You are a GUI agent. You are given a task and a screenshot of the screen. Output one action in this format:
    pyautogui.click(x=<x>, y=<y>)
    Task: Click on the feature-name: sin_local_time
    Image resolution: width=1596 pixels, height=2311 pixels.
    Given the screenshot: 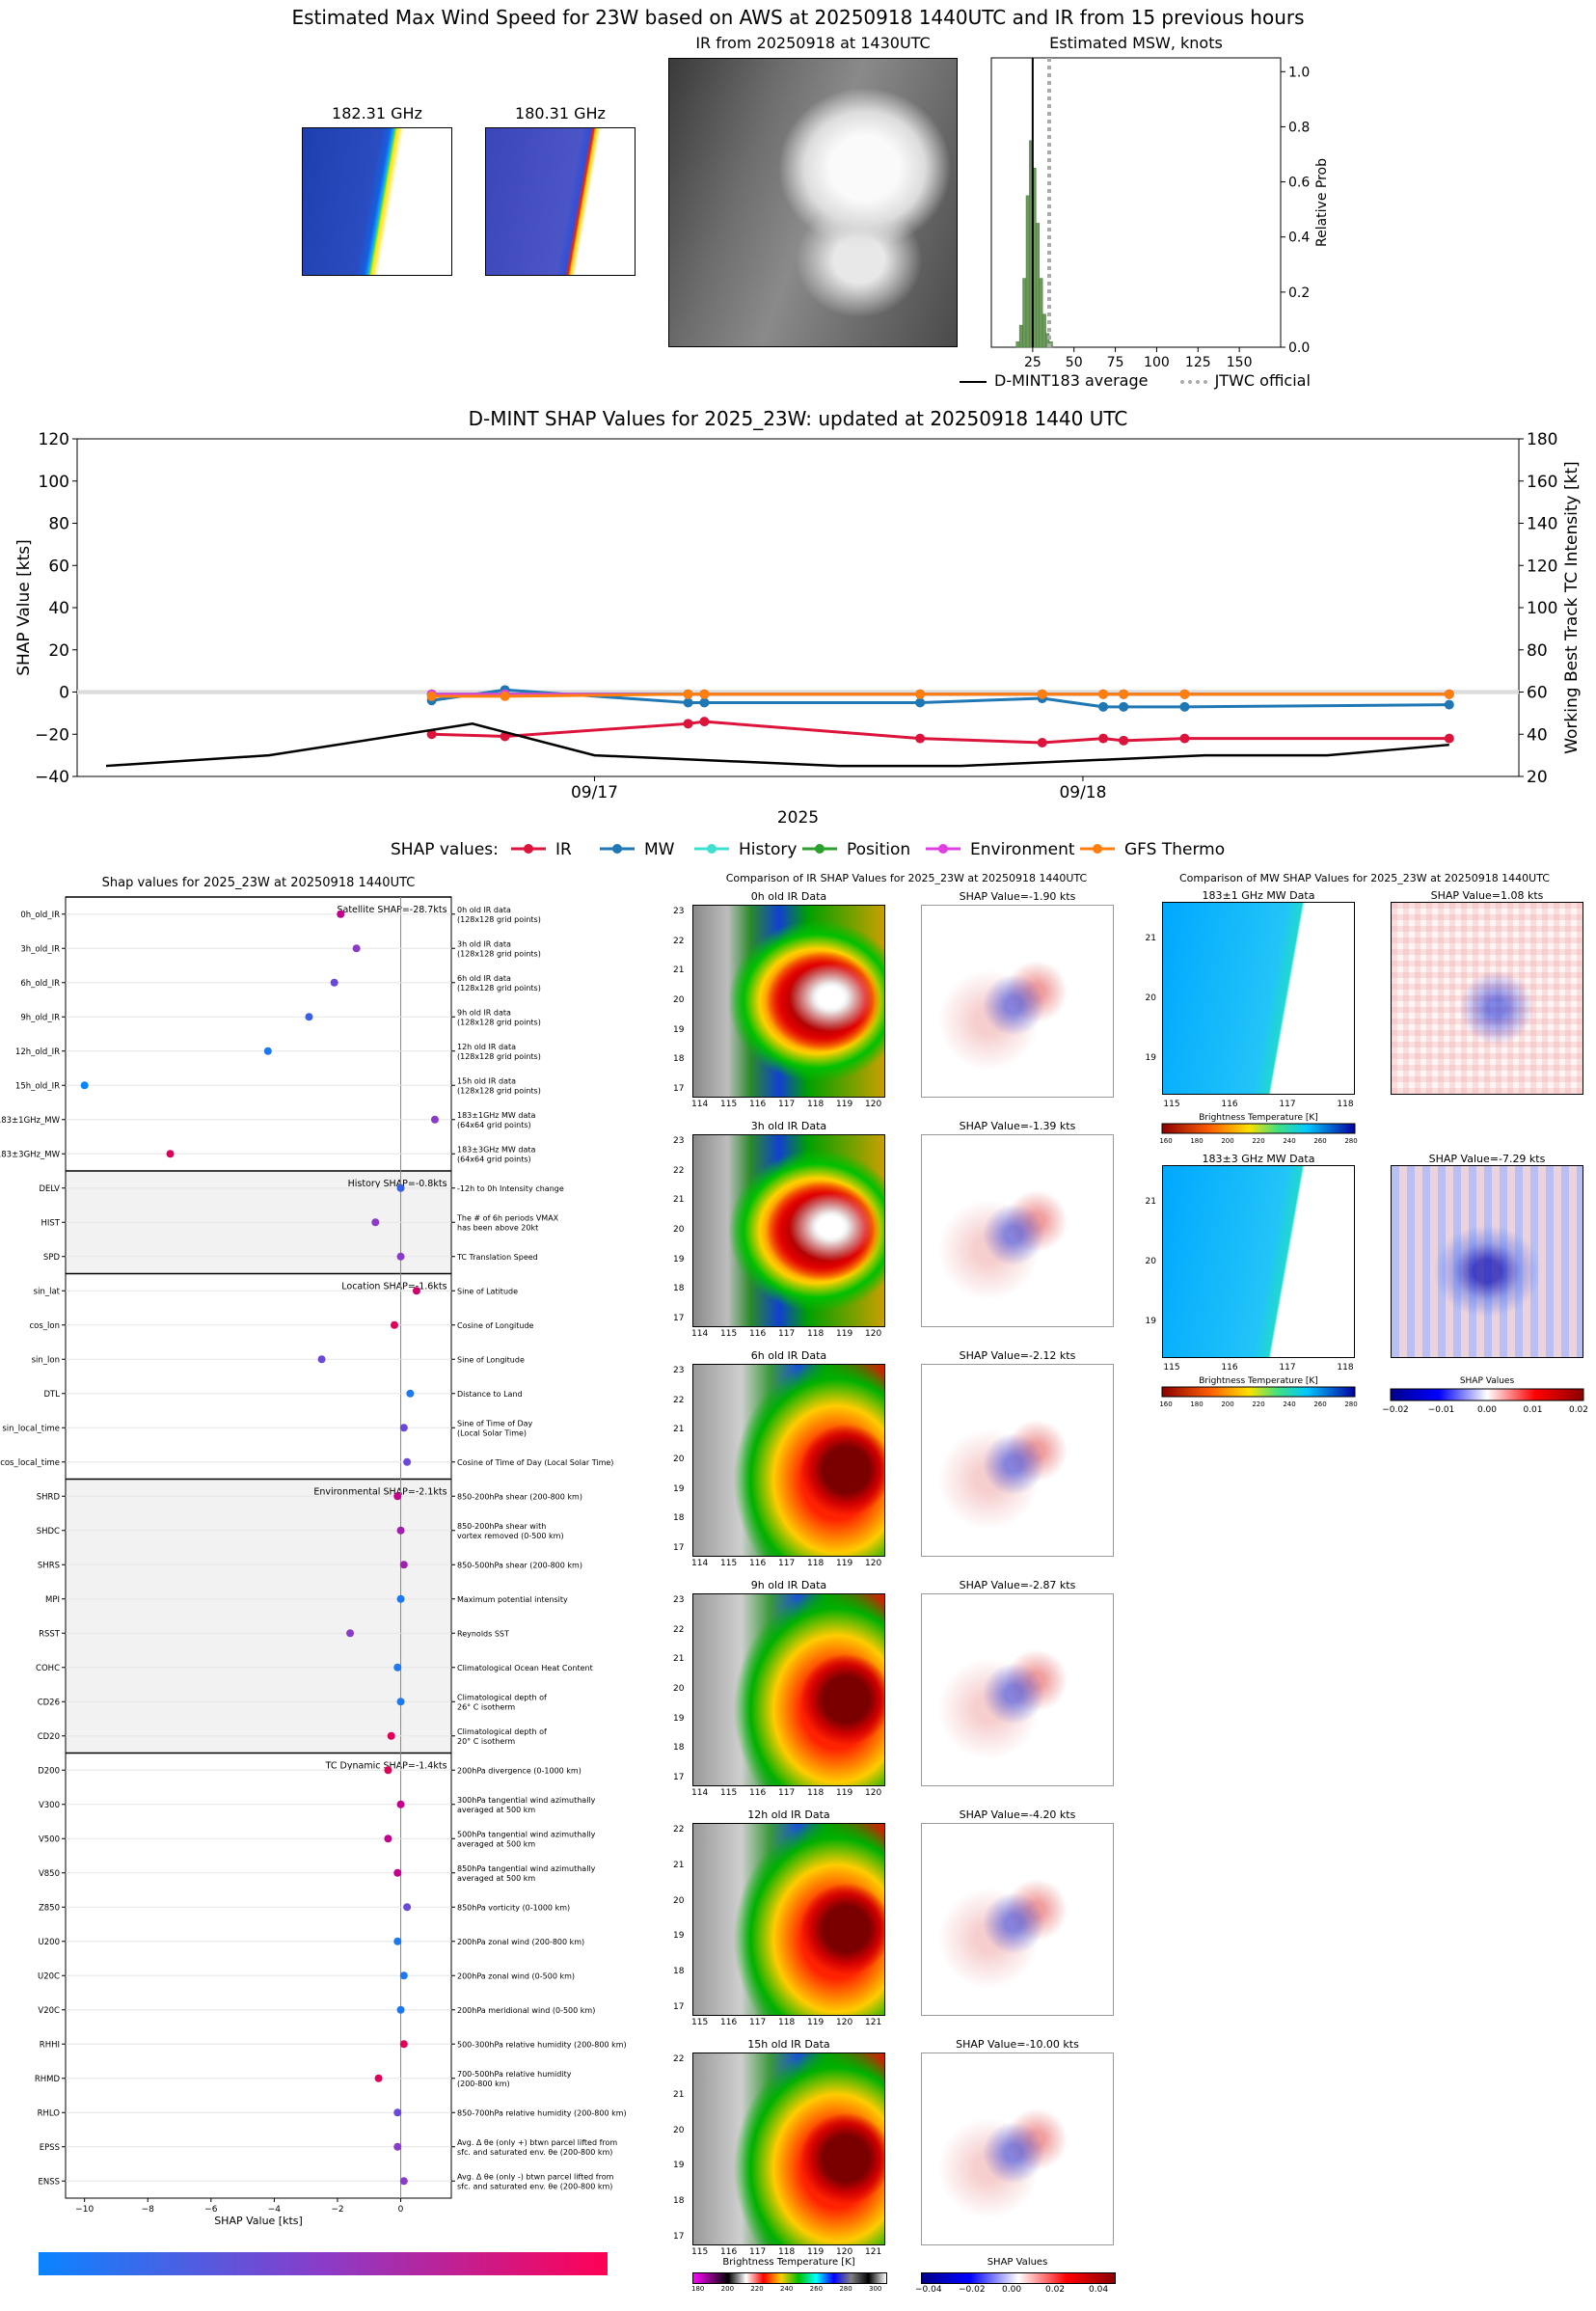 What is the action you would take?
    pyautogui.click(x=31, y=1428)
    